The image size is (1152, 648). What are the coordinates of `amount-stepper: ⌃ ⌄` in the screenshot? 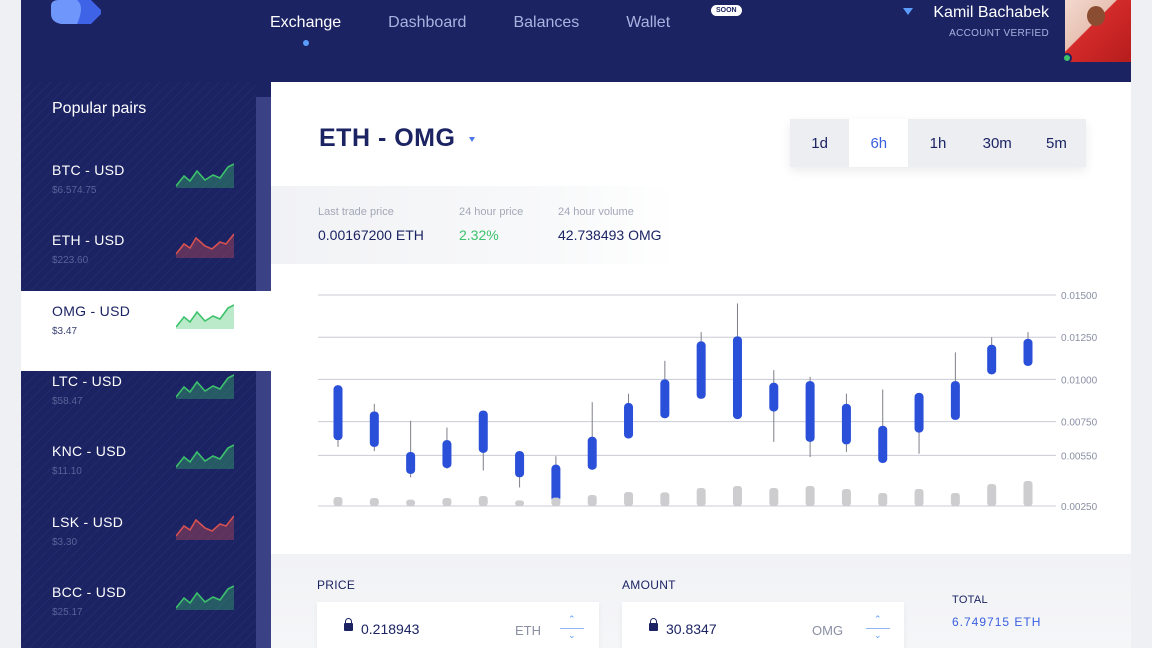 It's located at (878, 629).